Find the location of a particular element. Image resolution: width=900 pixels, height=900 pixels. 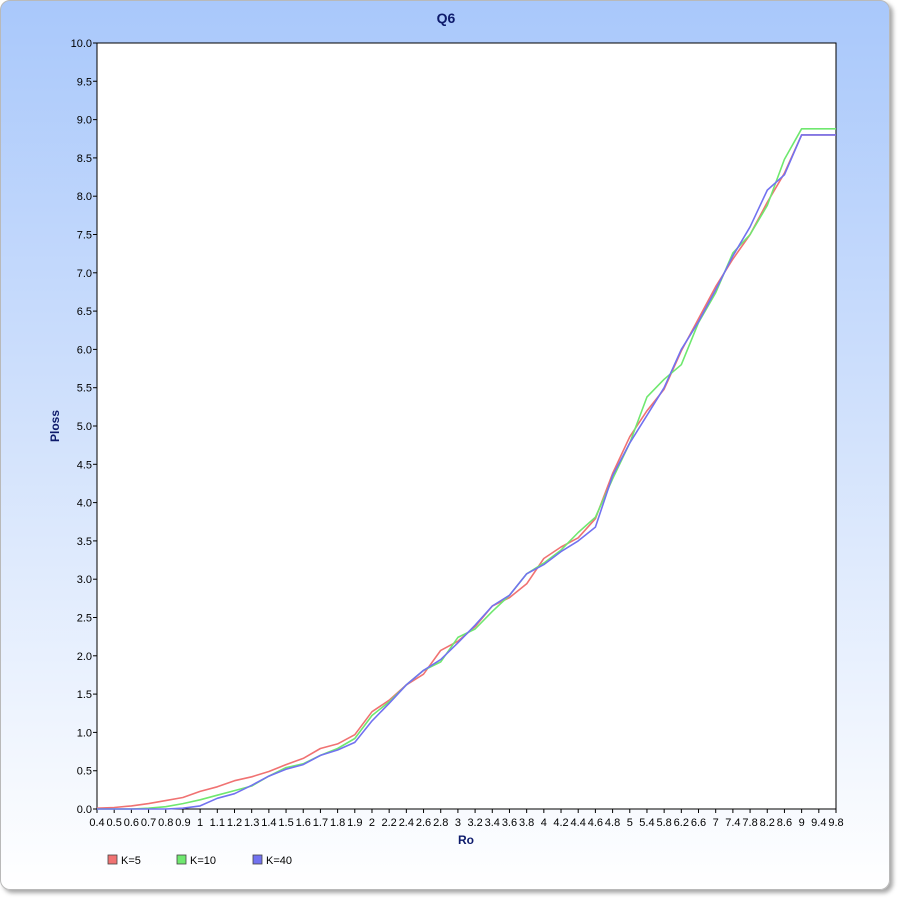

x-axis-title: Ro is located at coordinates (466, 840).